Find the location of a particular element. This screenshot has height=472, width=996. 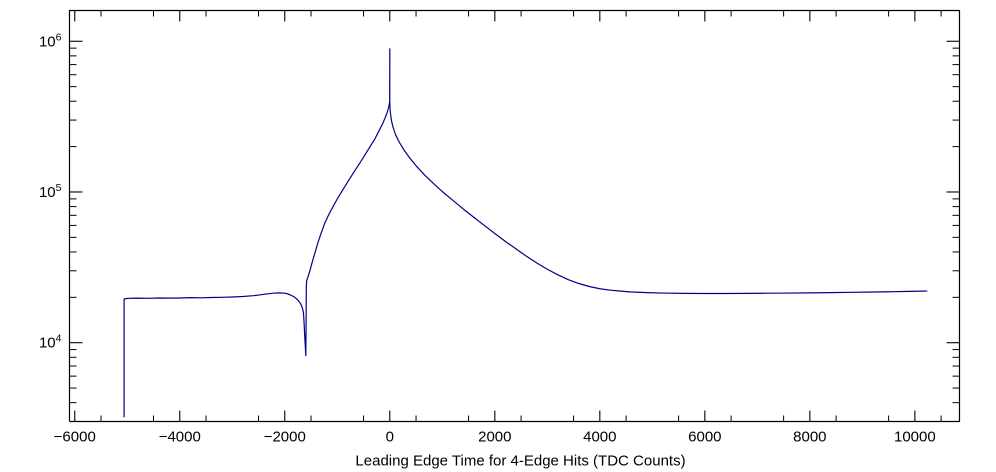

y-tick-label: 10⁴ is located at coordinates (50, 342).